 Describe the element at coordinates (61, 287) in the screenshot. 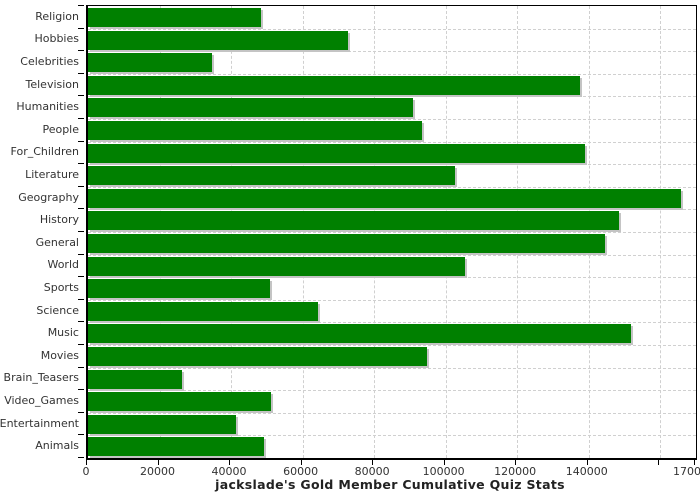

I see `category-label-sports: Sports` at that location.